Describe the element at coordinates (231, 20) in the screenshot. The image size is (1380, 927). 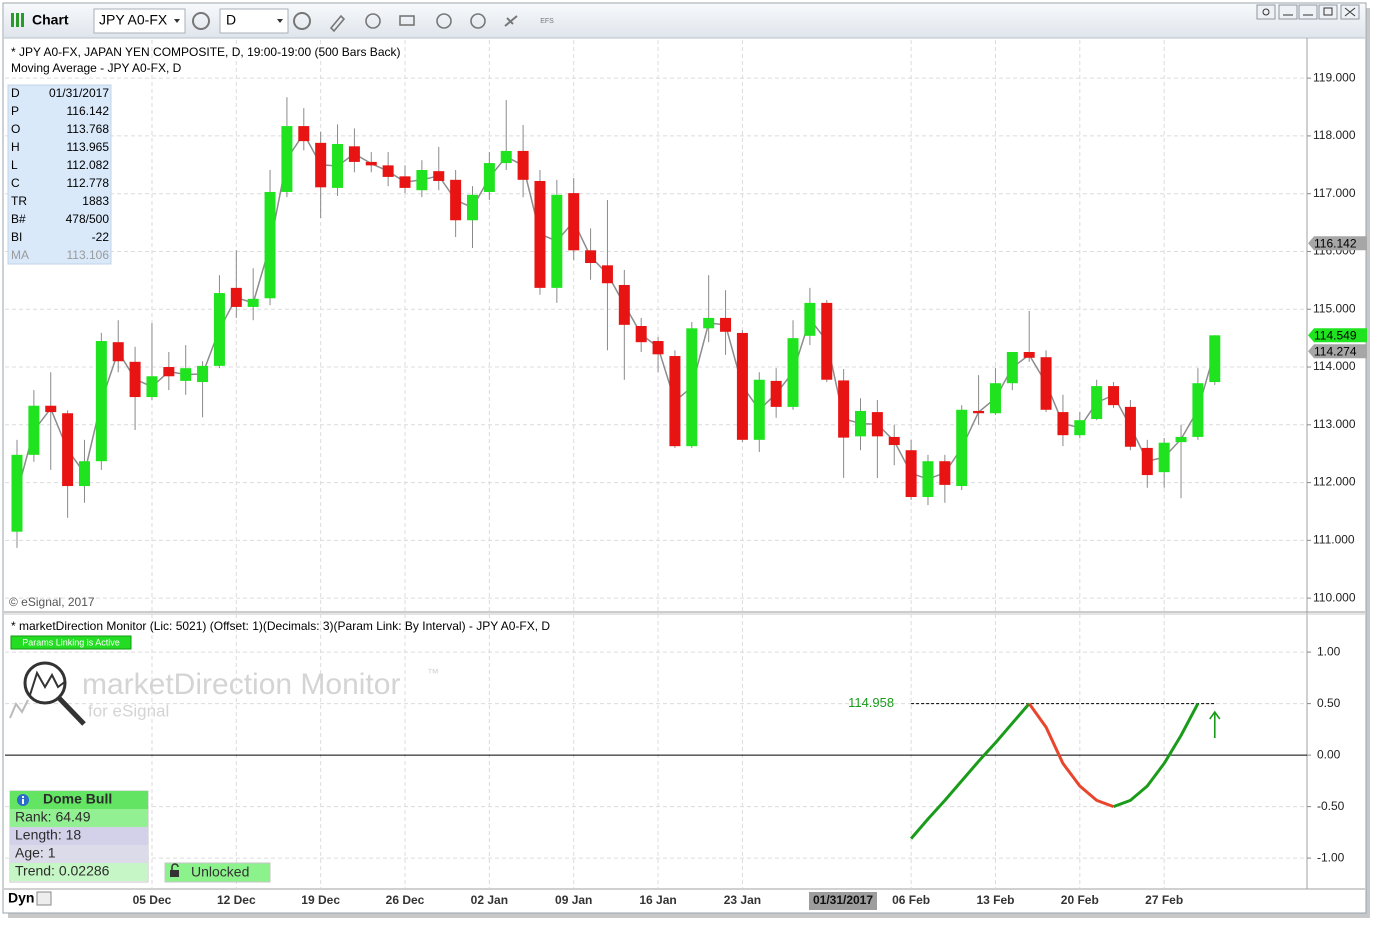
I see `interval: D` at that location.